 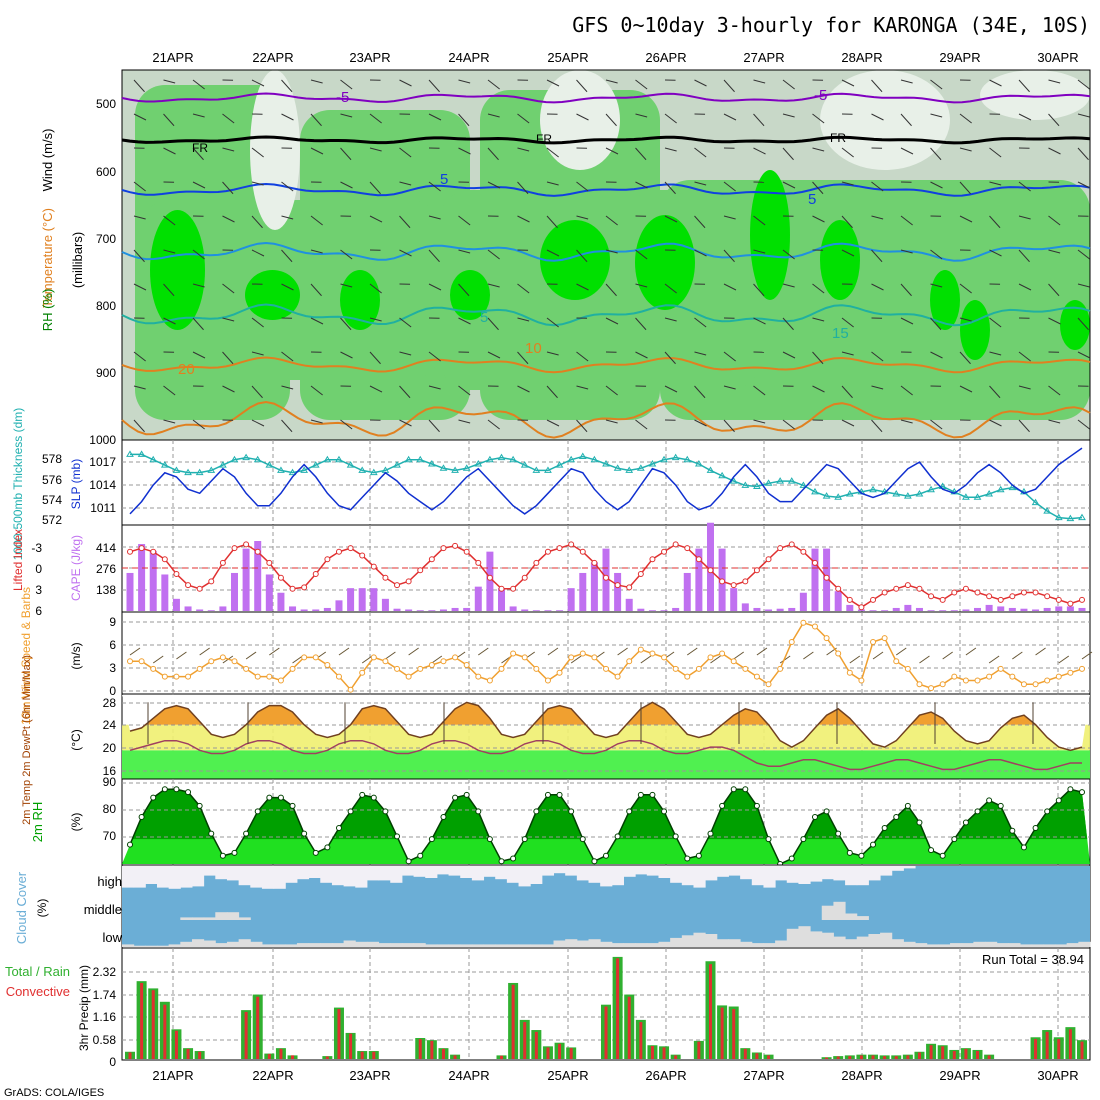 What do you see at coordinates (959, 1075) in the screenshot?
I see `date-label: 29APR` at bounding box center [959, 1075].